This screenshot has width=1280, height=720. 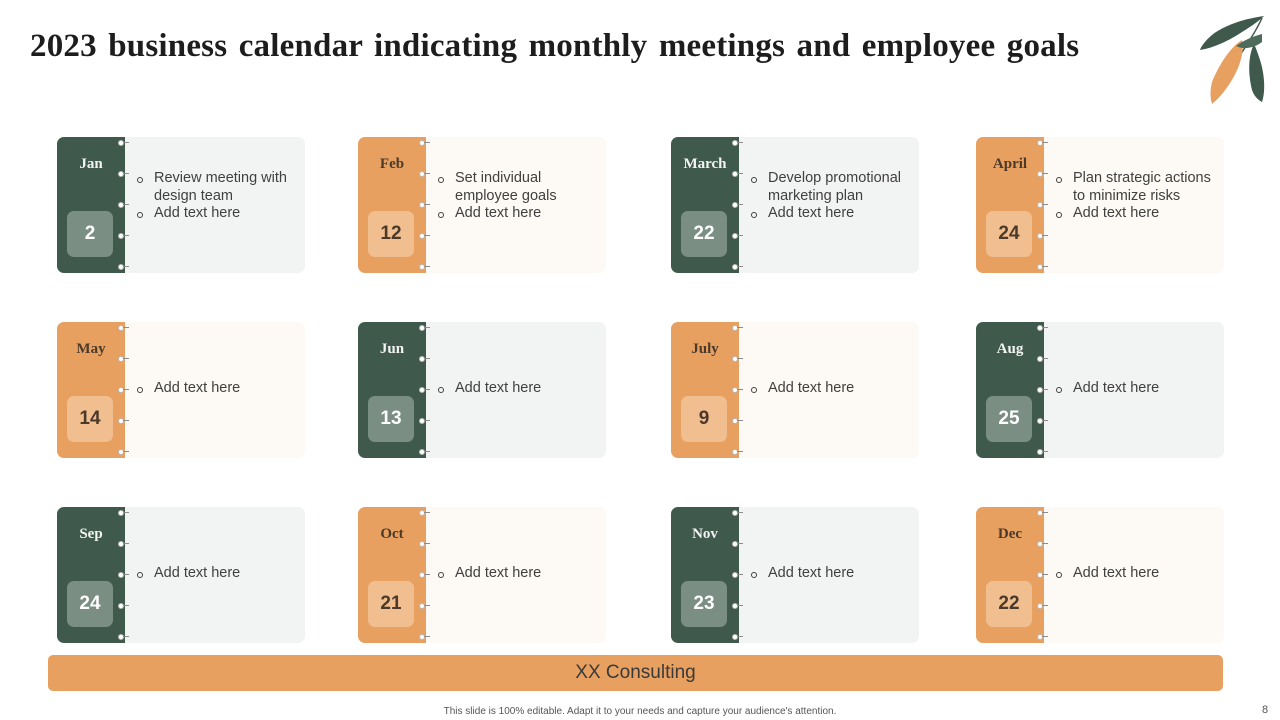 I want to click on month-card-jun: Jun 13 Add text here, so click(x=482, y=390).